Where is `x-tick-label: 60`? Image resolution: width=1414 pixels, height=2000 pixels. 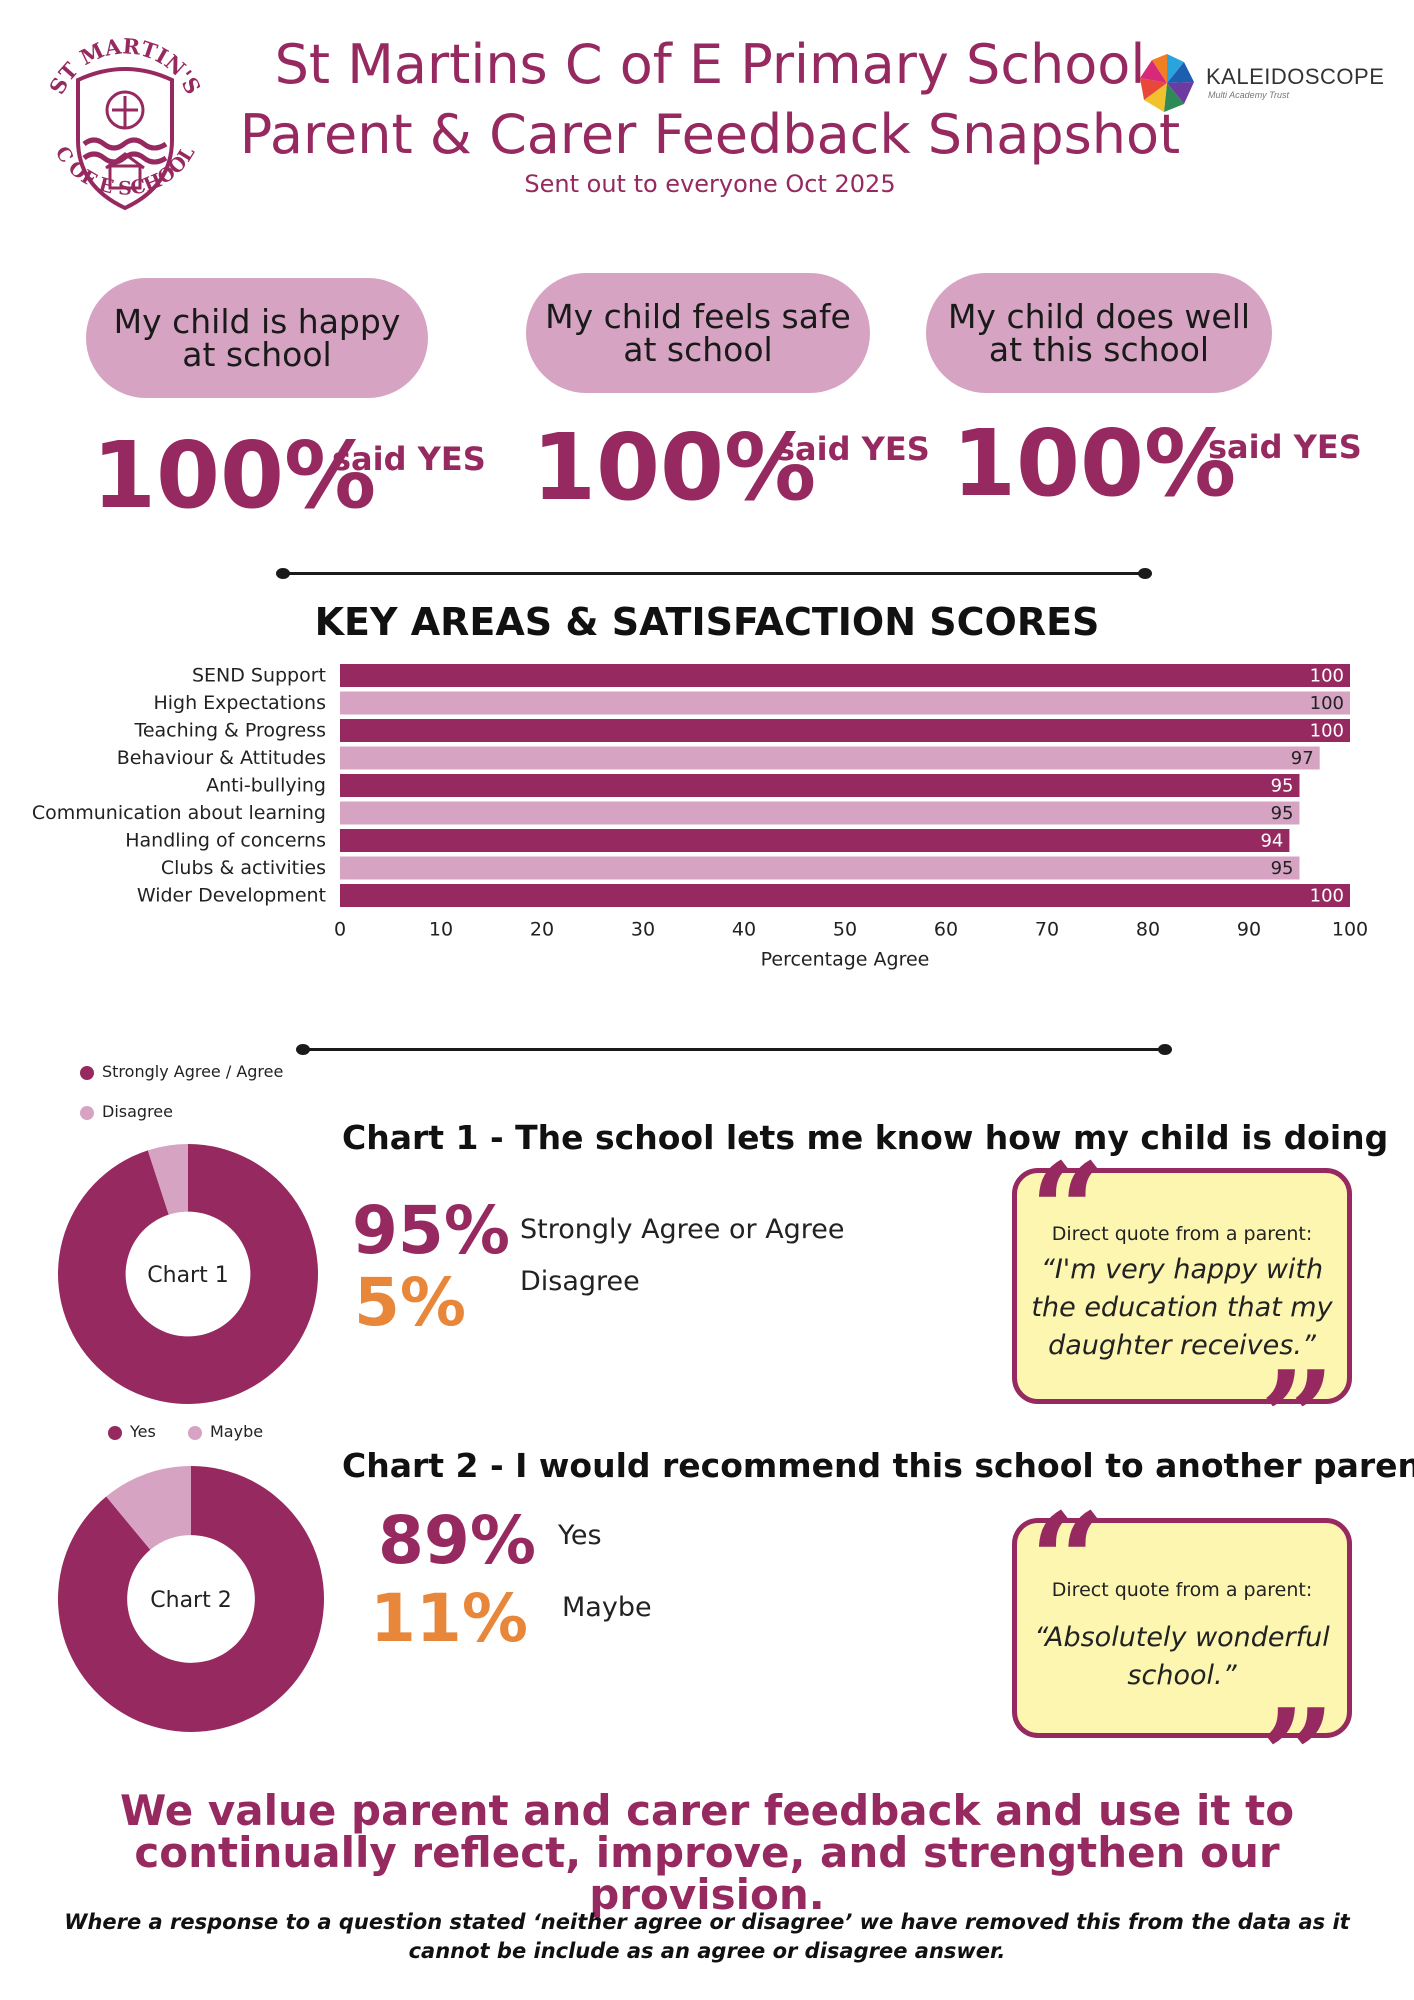
x-tick-label: 60 is located at coordinates (946, 930).